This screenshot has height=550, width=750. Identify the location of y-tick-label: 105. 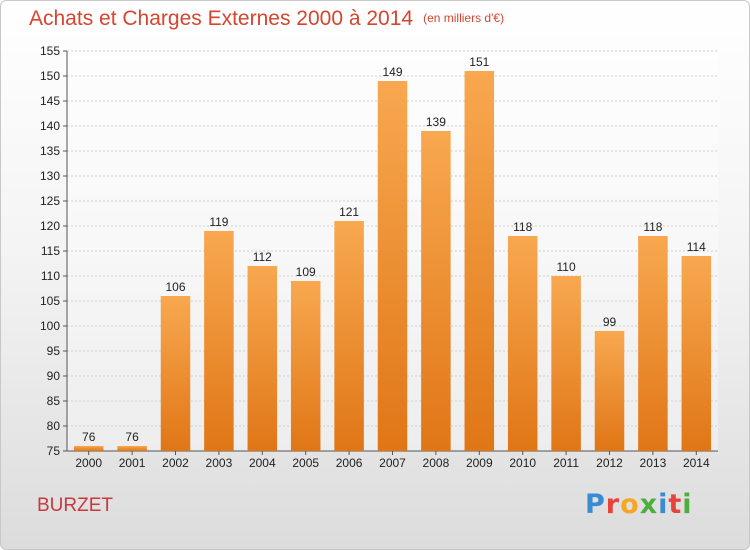
(50, 301).